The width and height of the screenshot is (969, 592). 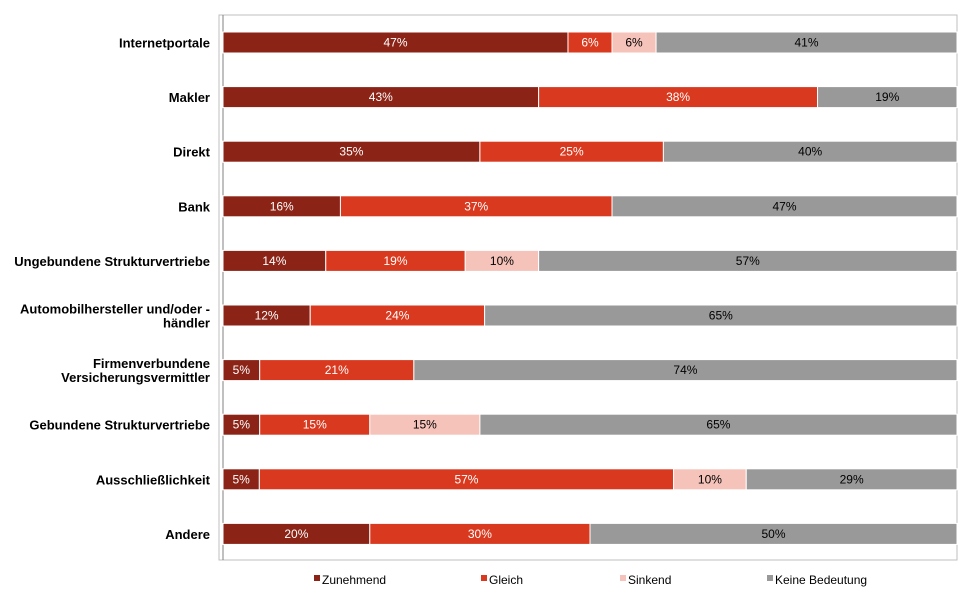 I want to click on category-label: Direkt, so click(x=192, y=152).